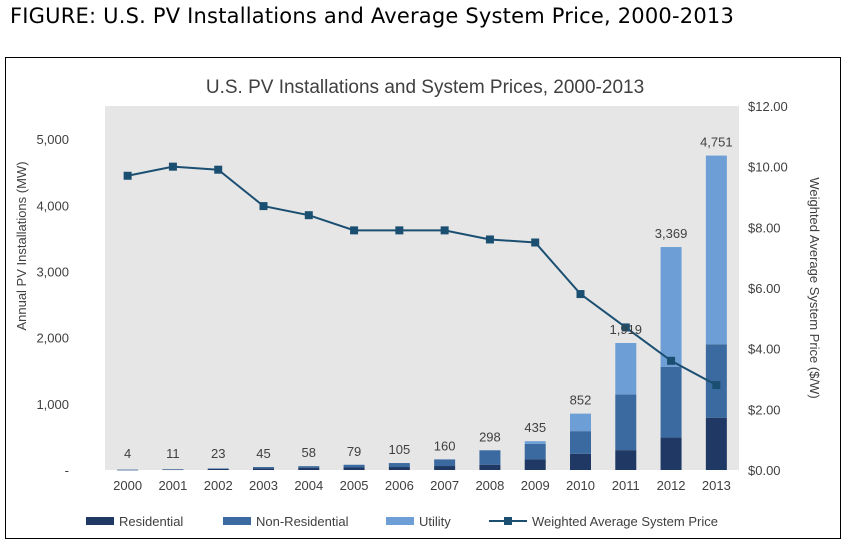 The height and width of the screenshot is (546, 851). I want to click on x-tick-label: 2013, so click(716, 485).